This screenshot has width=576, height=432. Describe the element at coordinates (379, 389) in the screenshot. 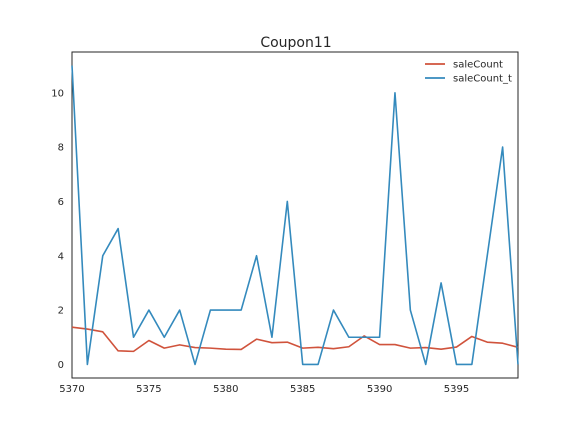

I see `x-tick-label: 5390` at that location.